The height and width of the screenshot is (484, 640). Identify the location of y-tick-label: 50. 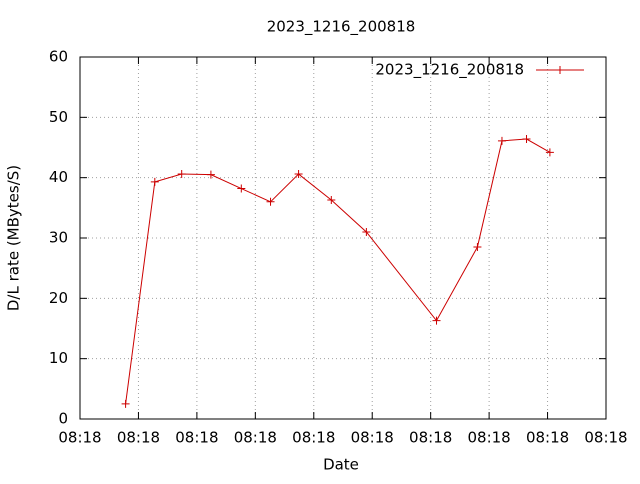
(58, 117).